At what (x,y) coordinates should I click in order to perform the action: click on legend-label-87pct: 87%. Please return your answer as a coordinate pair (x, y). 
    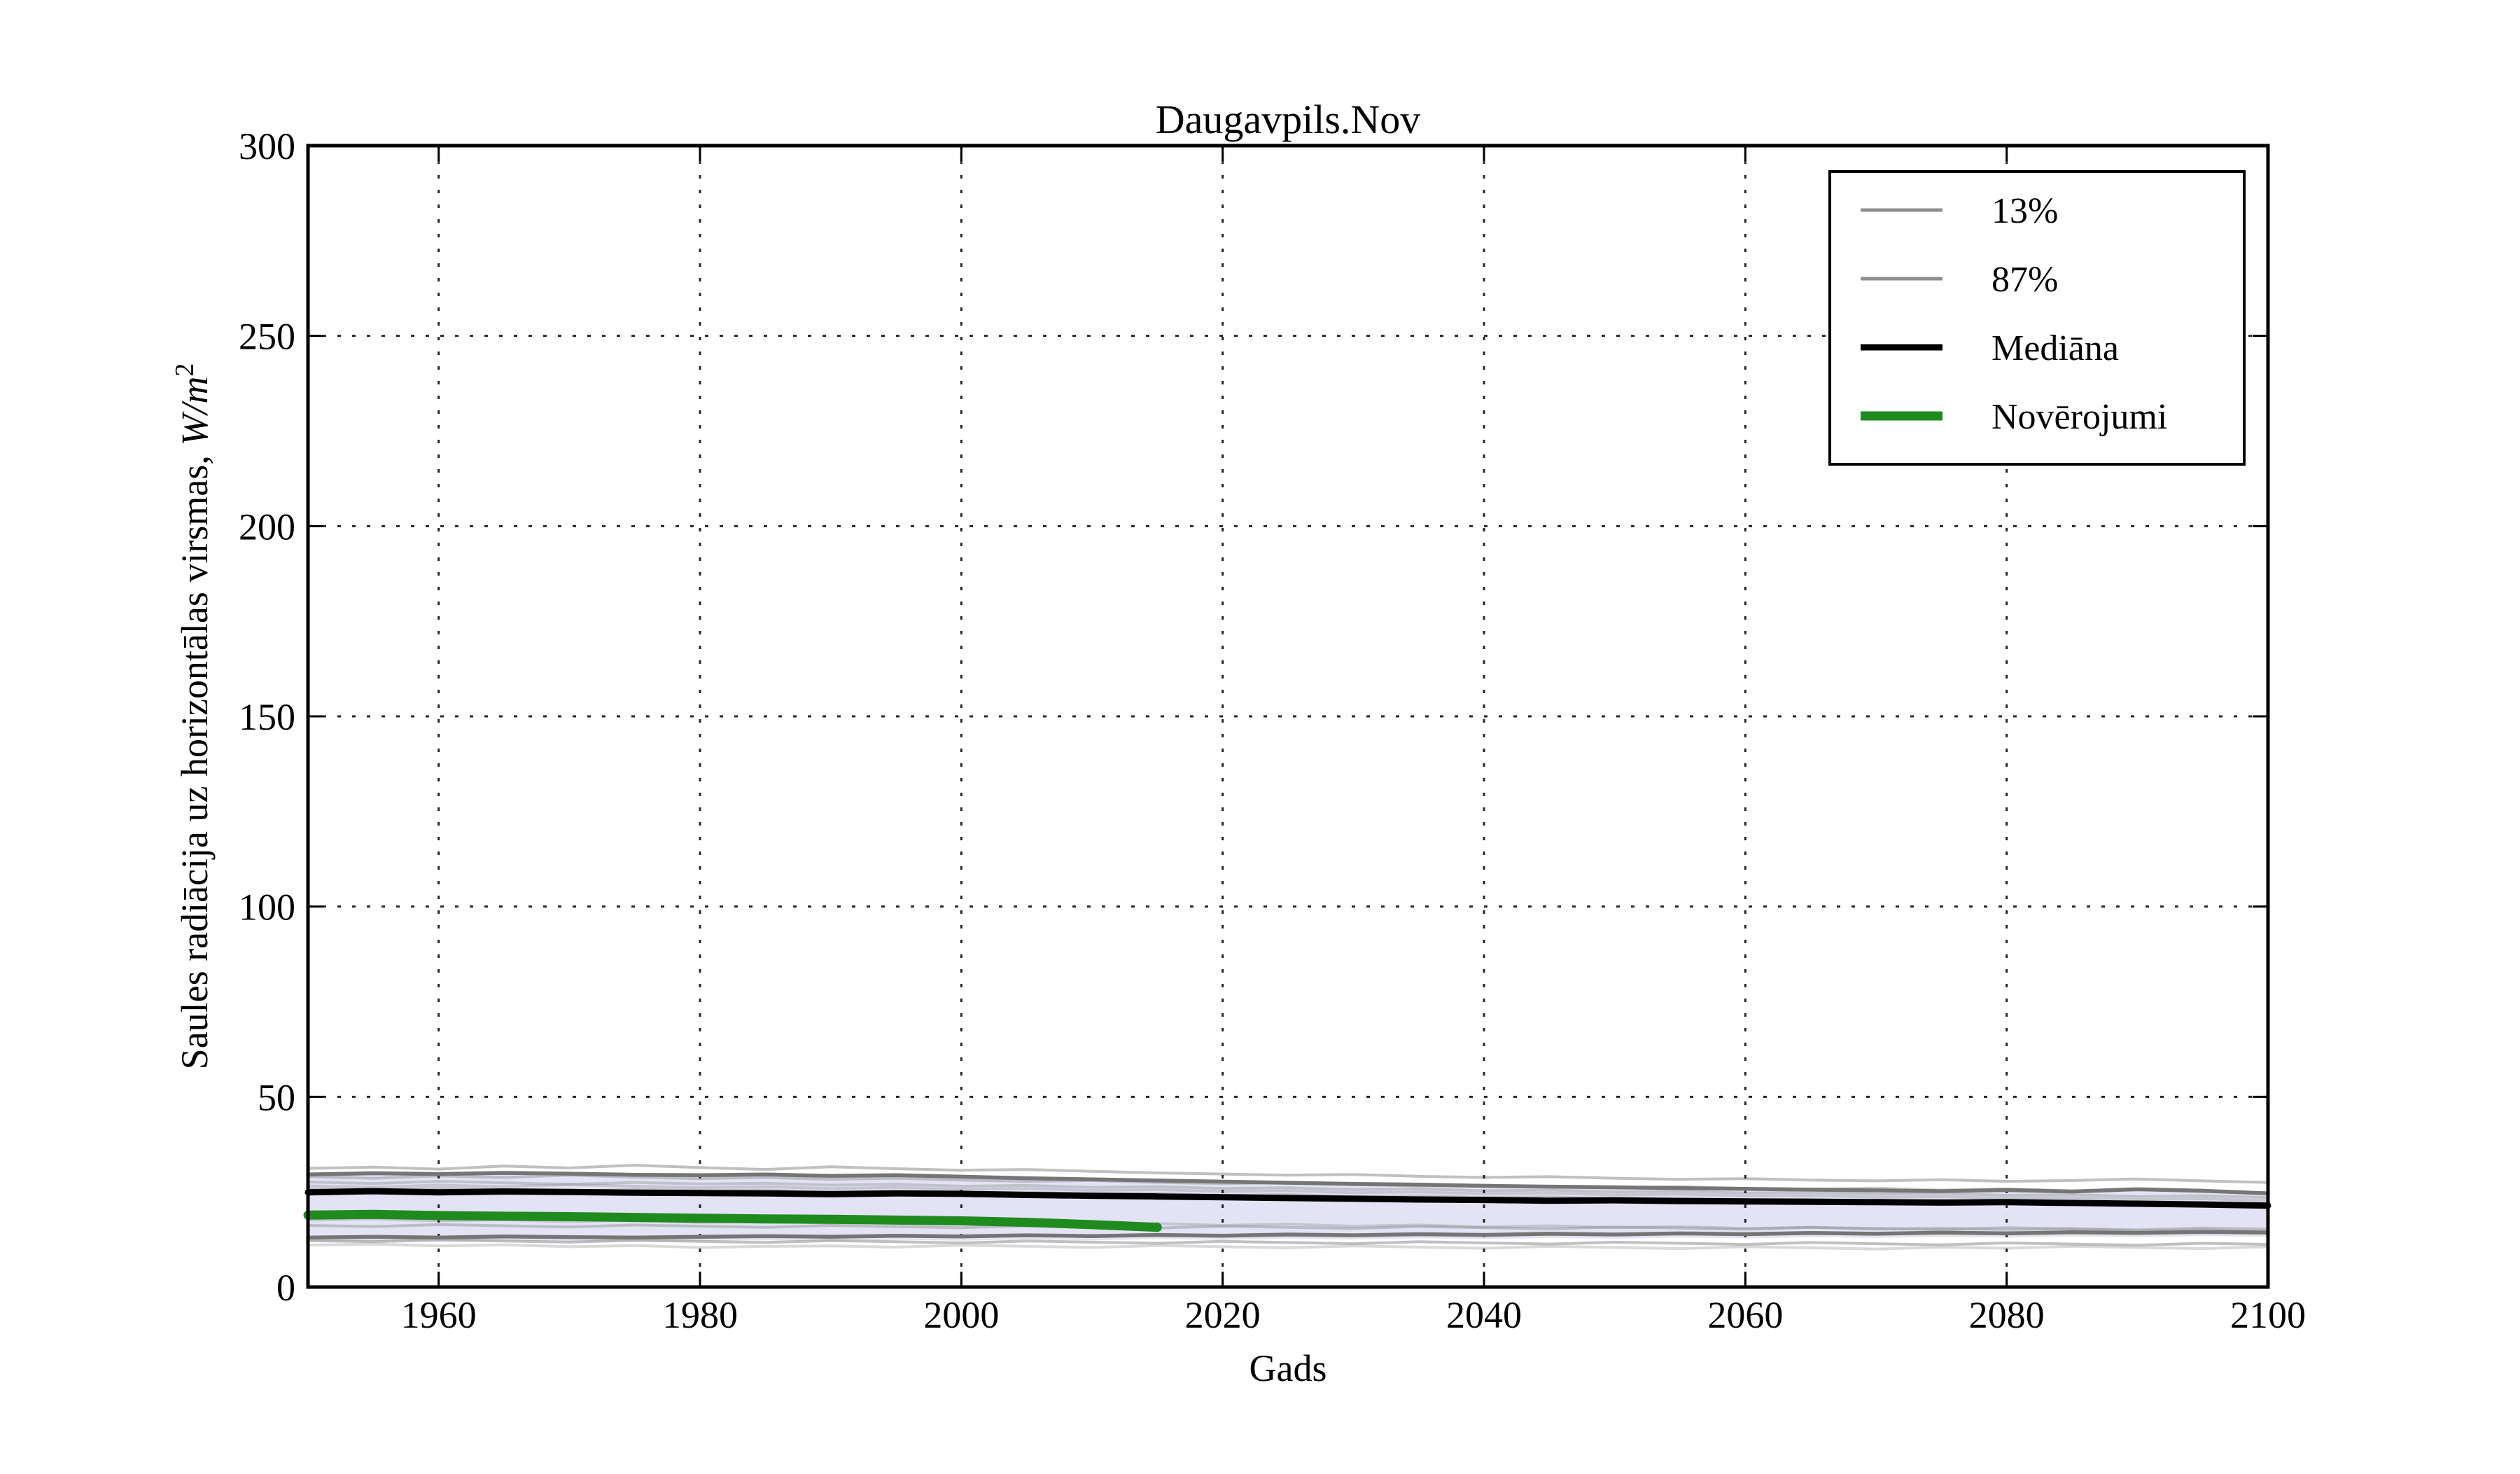
    Looking at the image, I should click on (2024, 280).